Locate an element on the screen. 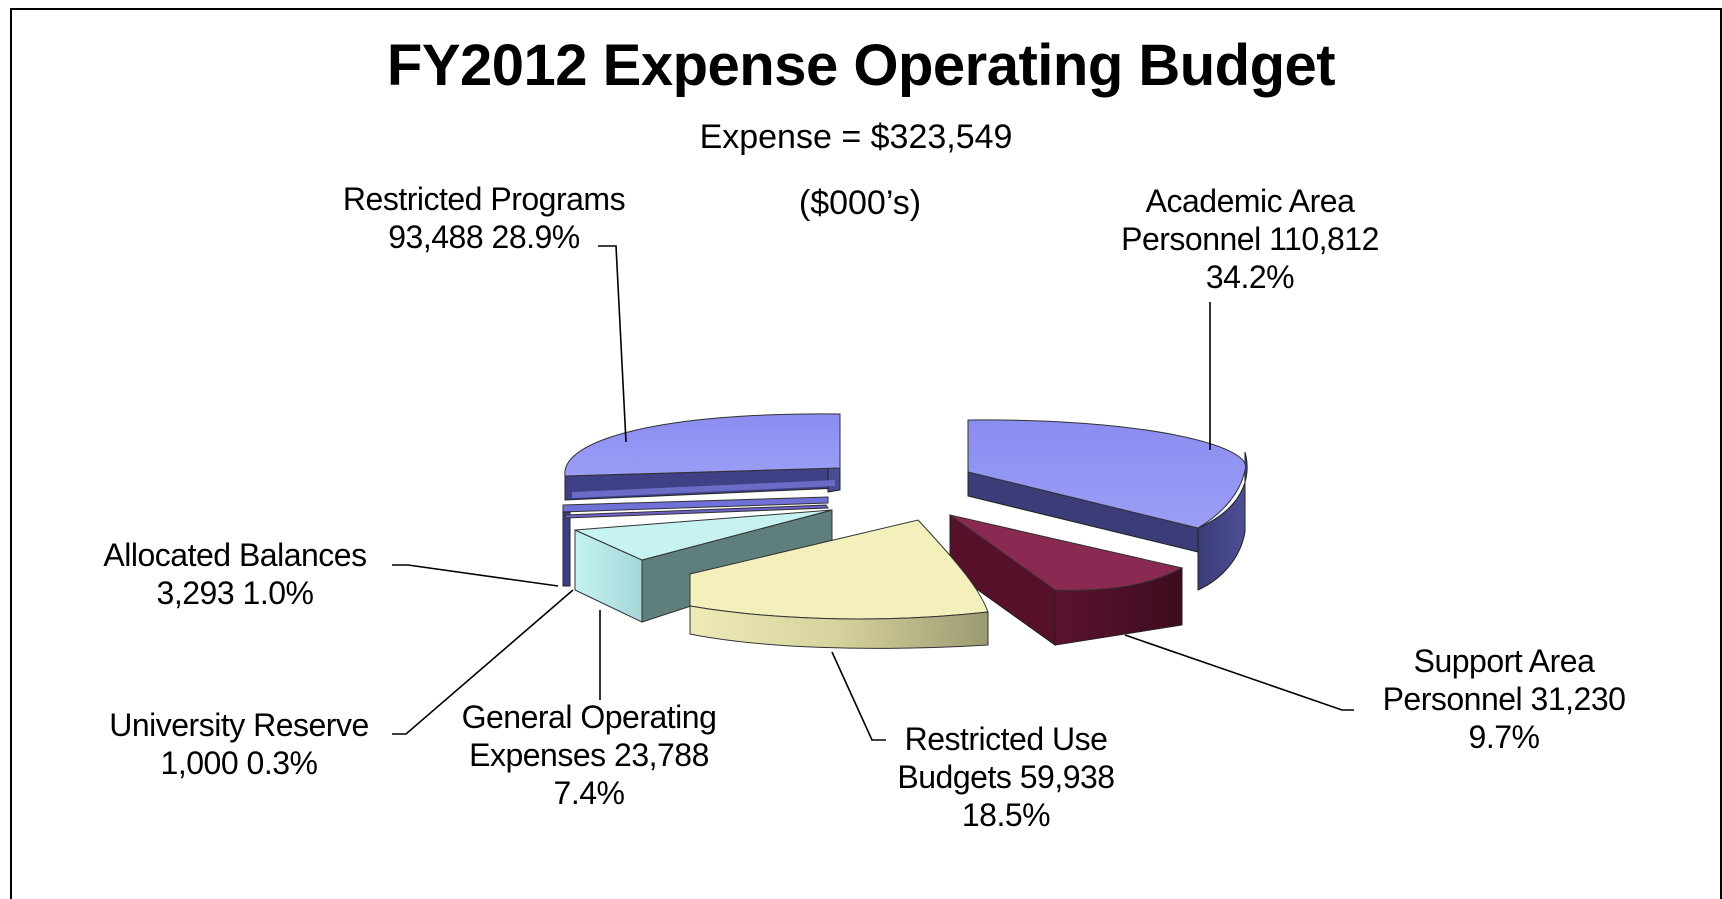 The image size is (1722, 899). slice-academic-personnel-outer is located at coordinates (1222, 521).